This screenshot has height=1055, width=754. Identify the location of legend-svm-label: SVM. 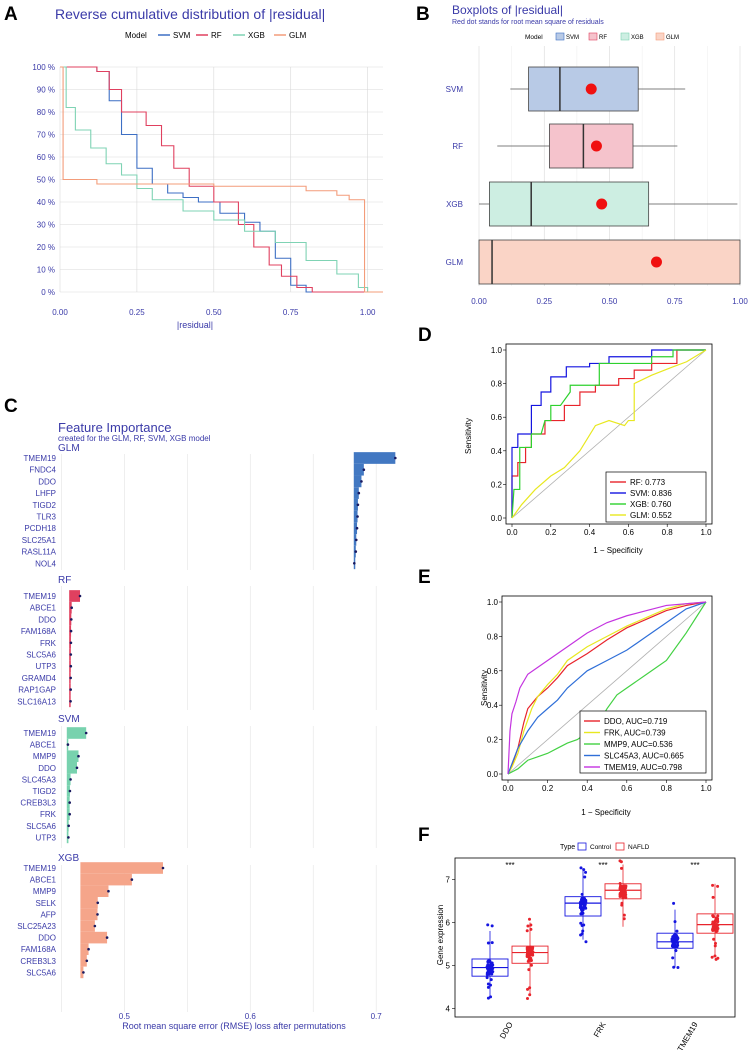
(572, 38).